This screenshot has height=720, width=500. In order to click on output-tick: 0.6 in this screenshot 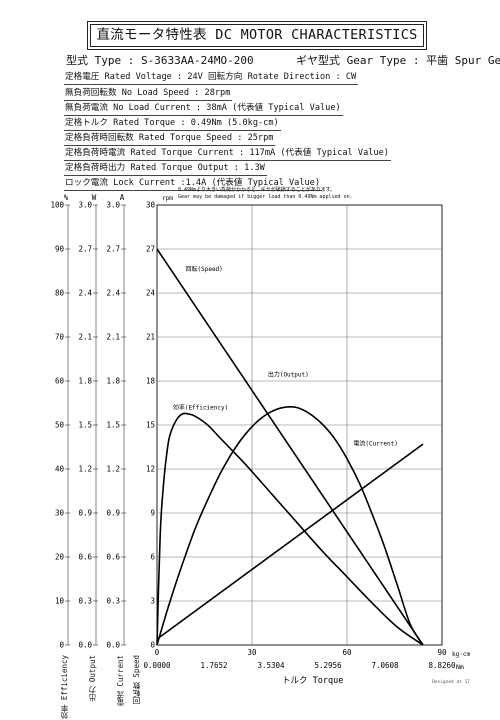, I will do `click(85, 557)`.